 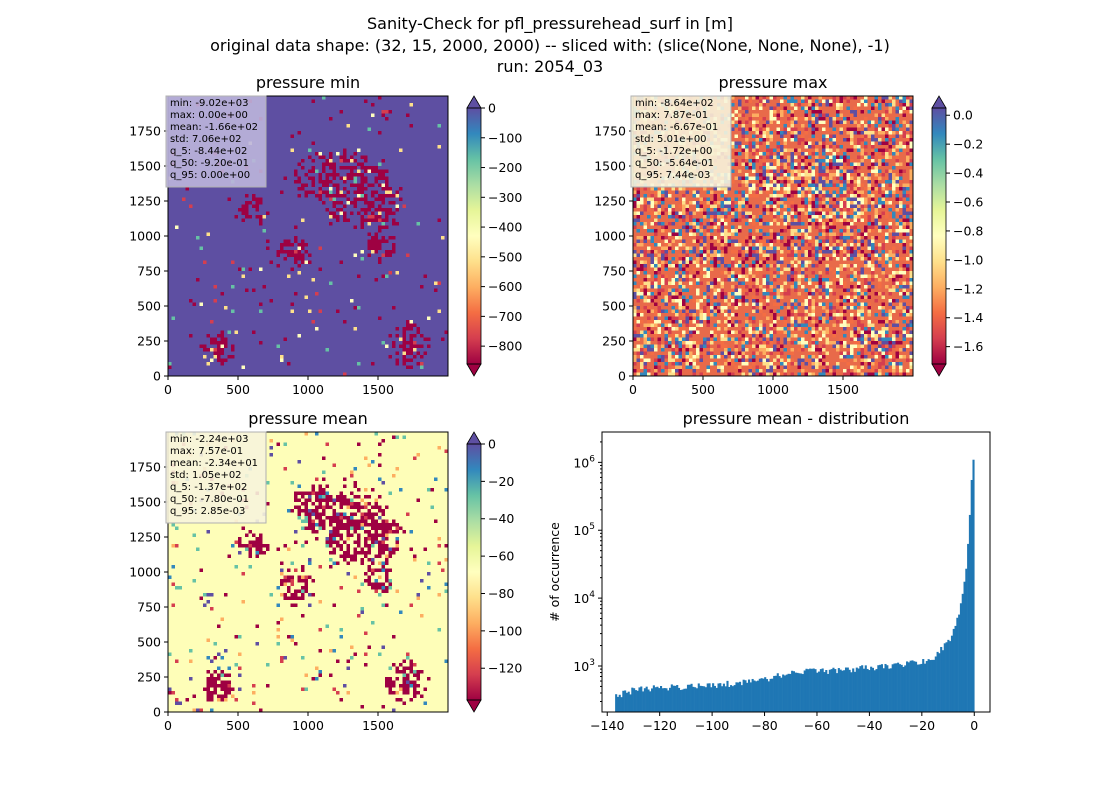 I want to click on stats-line: q_95: 0.00e+00, so click(x=210, y=175).